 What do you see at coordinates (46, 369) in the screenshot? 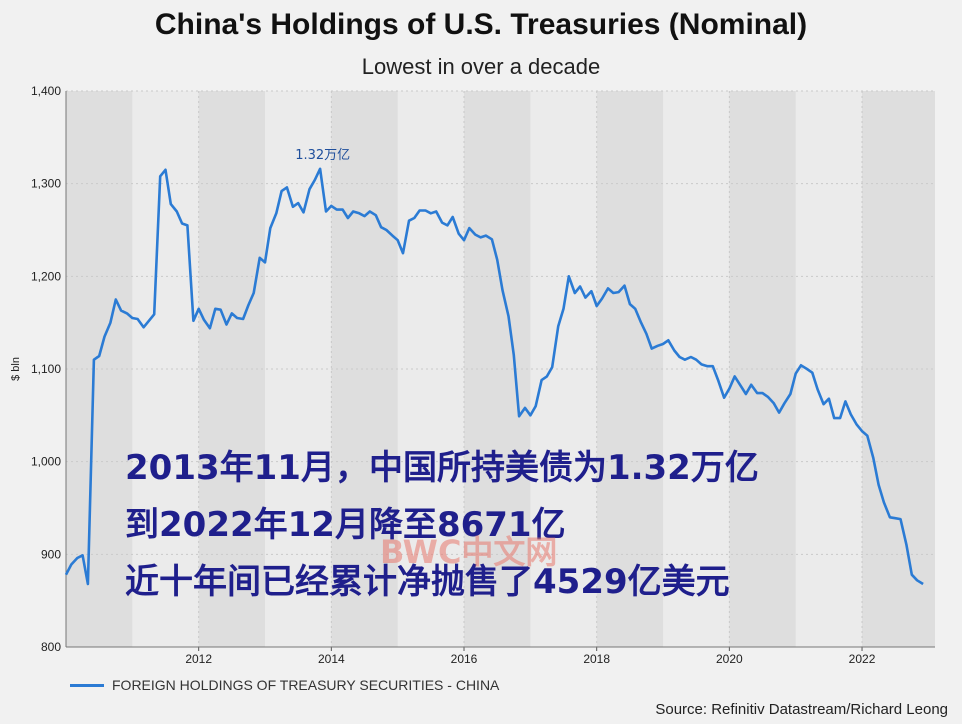
I see `y-tick-label: 1,100` at bounding box center [46, 369].